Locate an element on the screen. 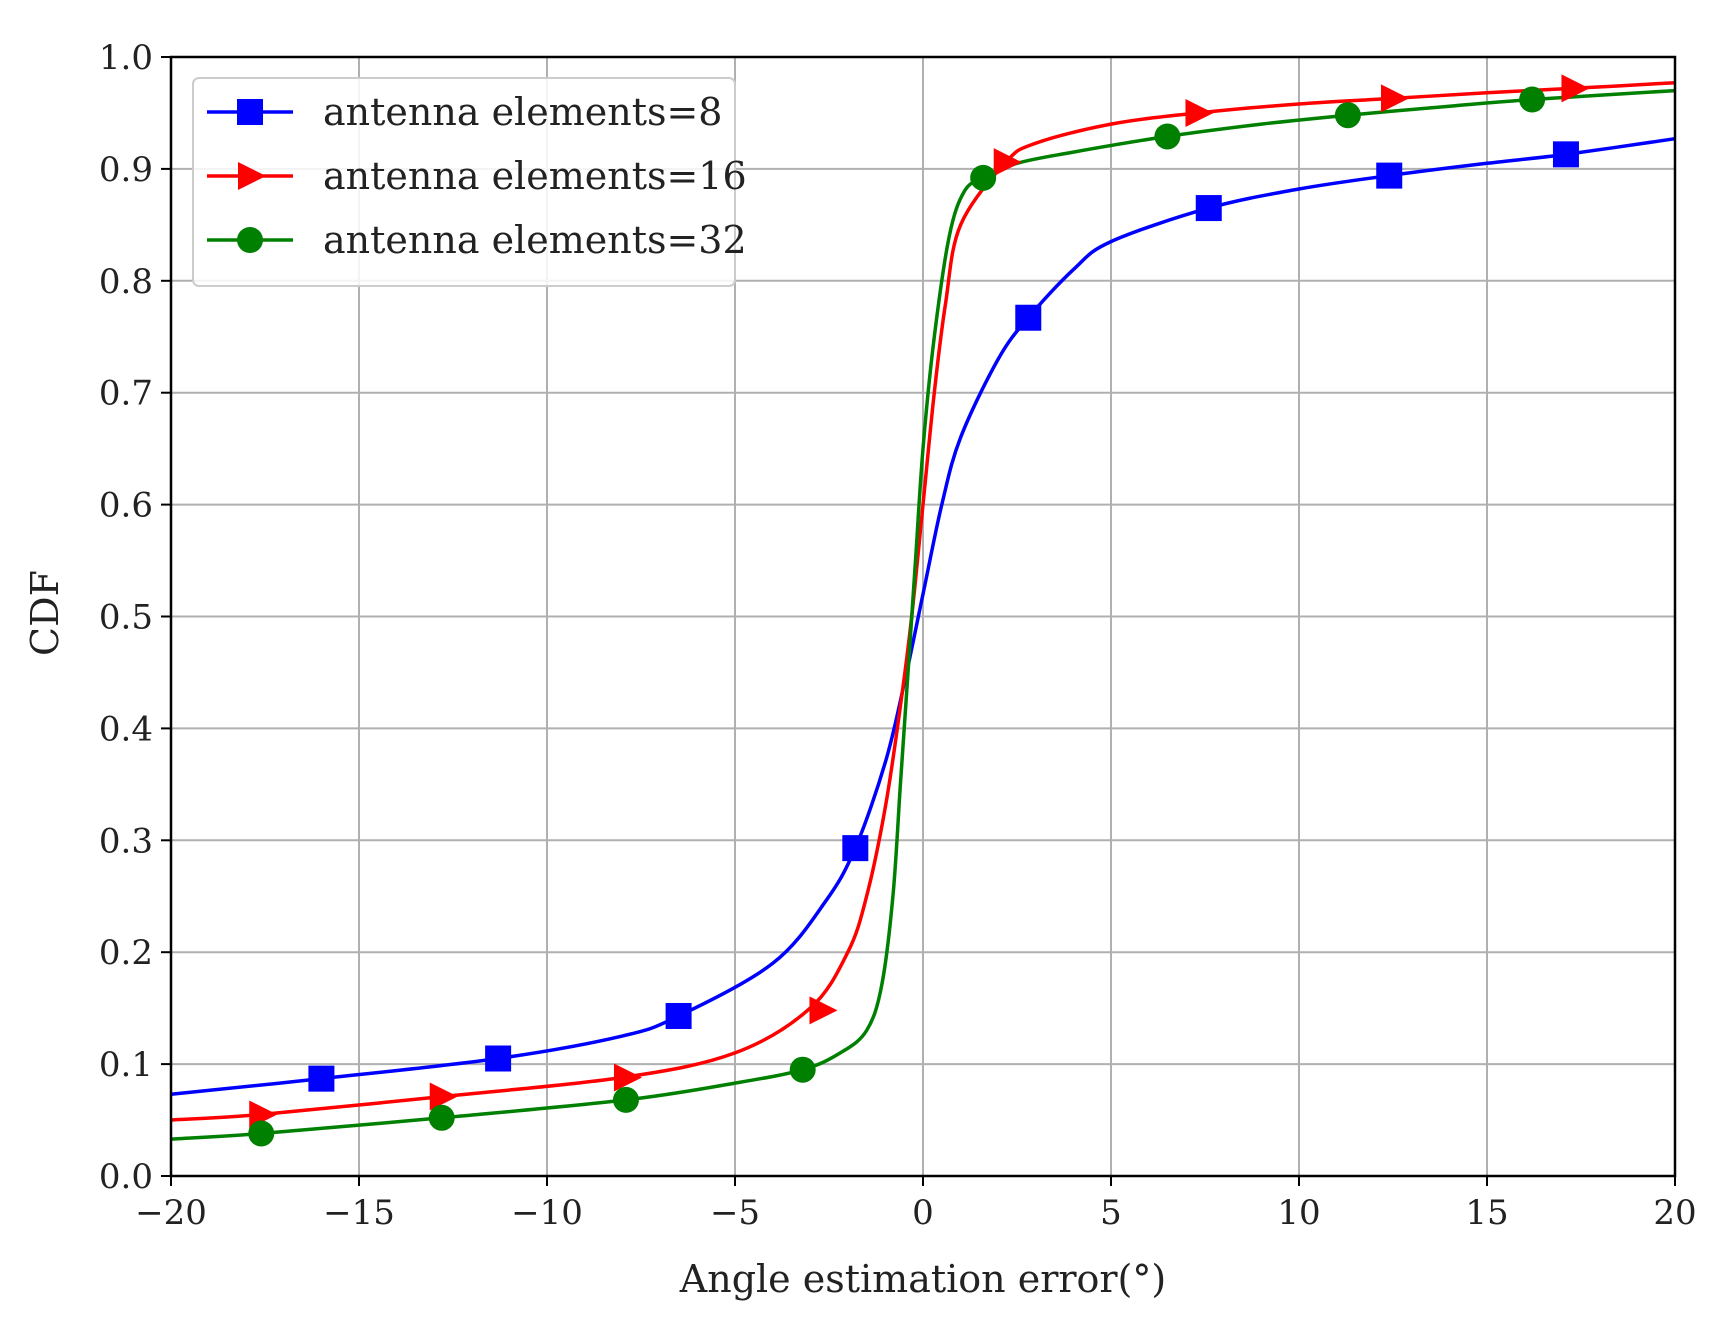 This screenshot has width=1710, height=1331. x-tick-label: −10 is located at coordinates (547, 1213).